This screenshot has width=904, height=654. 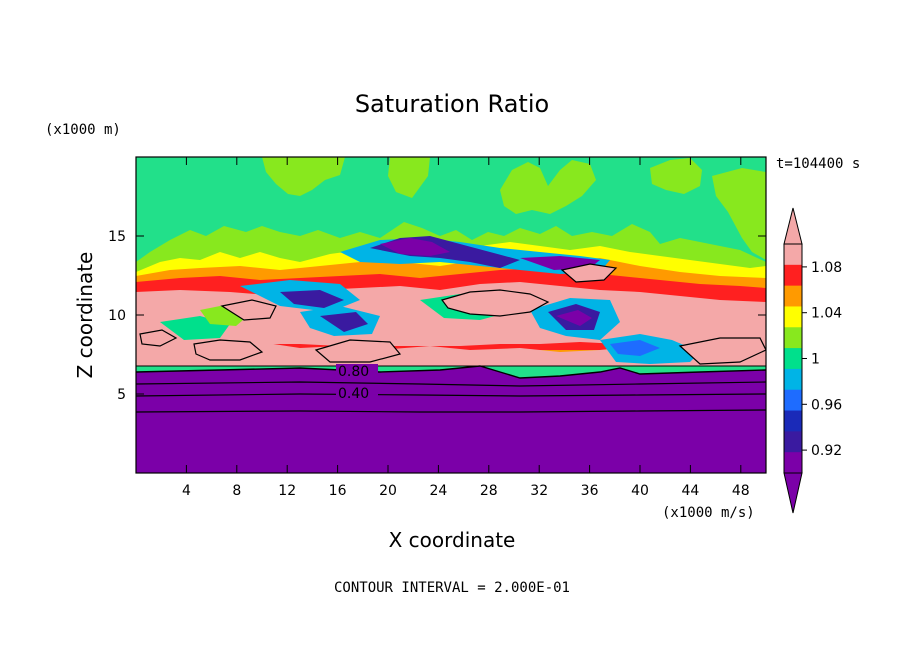 I want to click on x-tick-label: 4, so click(x=186, y=491).